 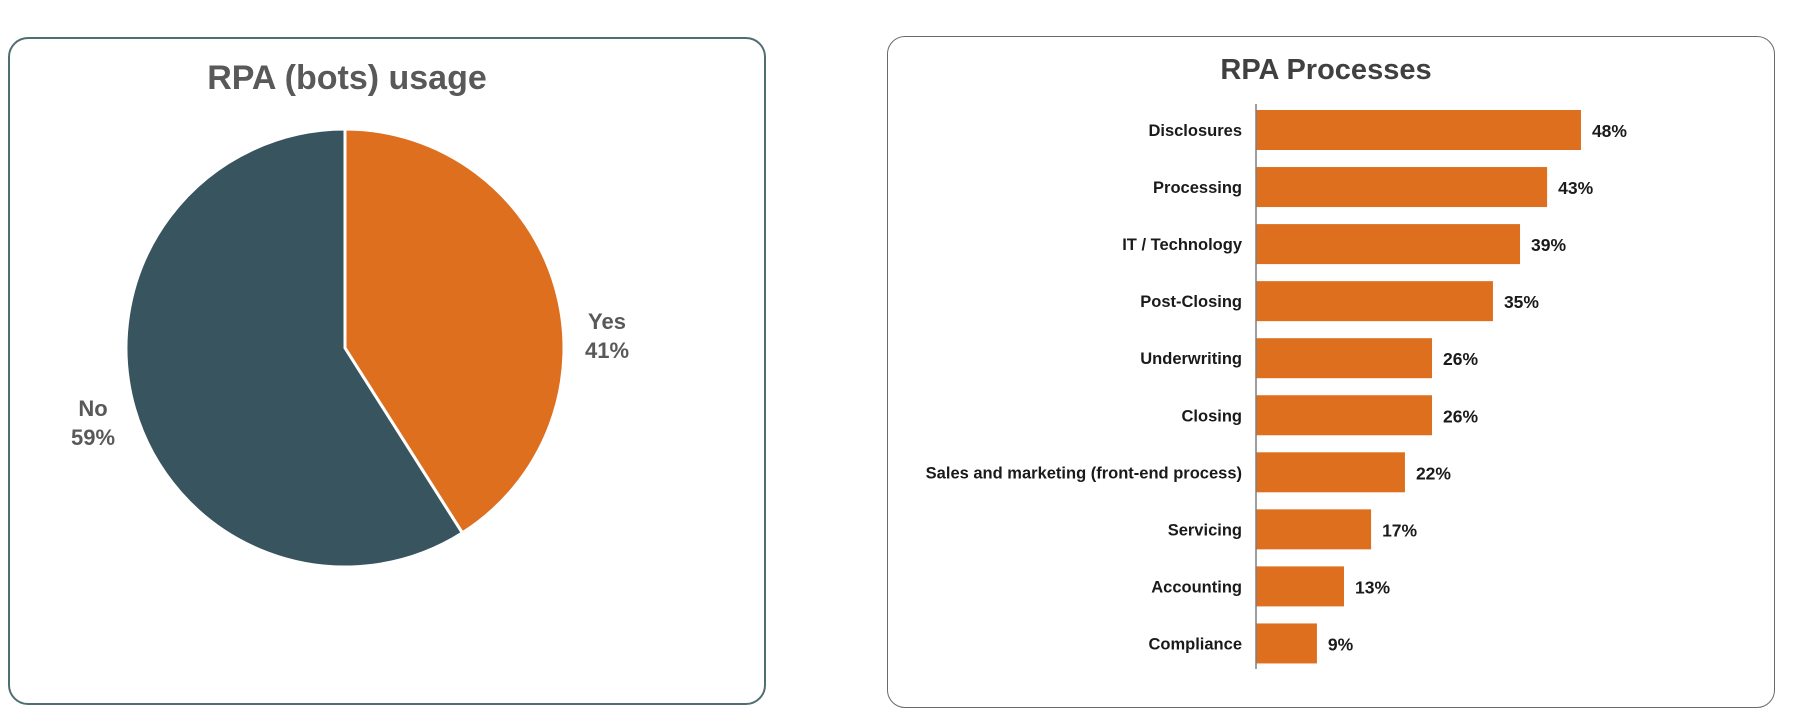 I want to click on bar-chart-title: RPA Processes, so click(x=1325, y=70).